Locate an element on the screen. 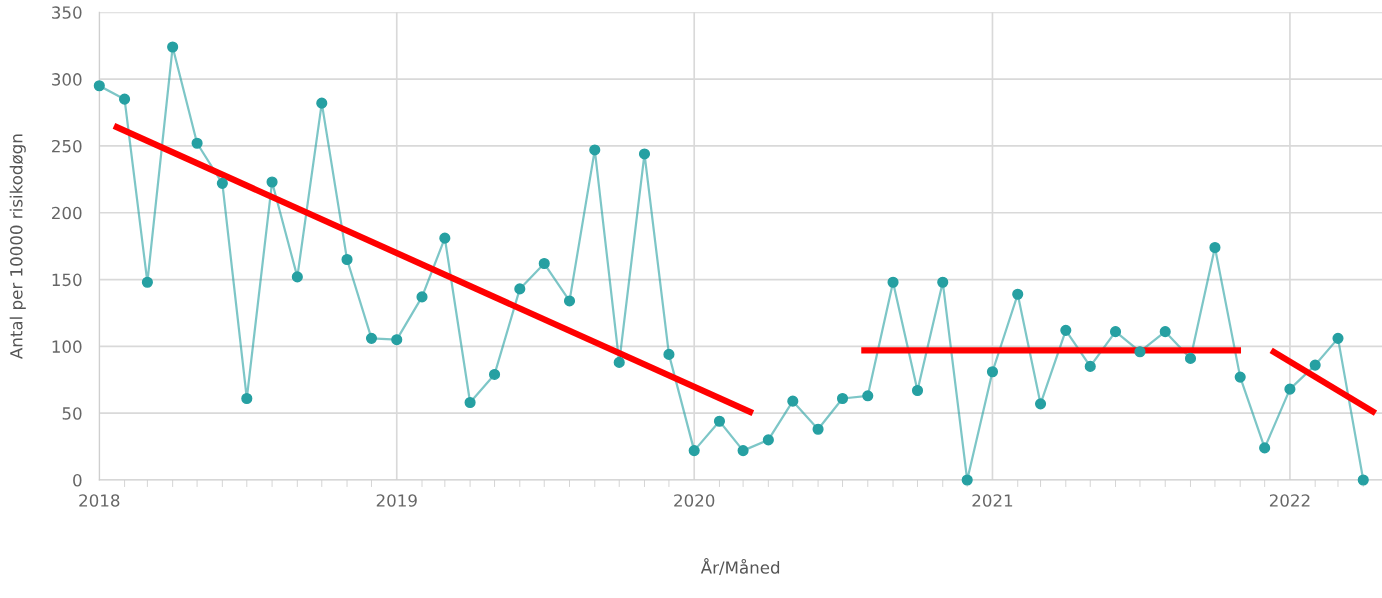 This screenshot has width=1382, height=598. x-tick-label: 2022 is located at coordinates (1289, 500).